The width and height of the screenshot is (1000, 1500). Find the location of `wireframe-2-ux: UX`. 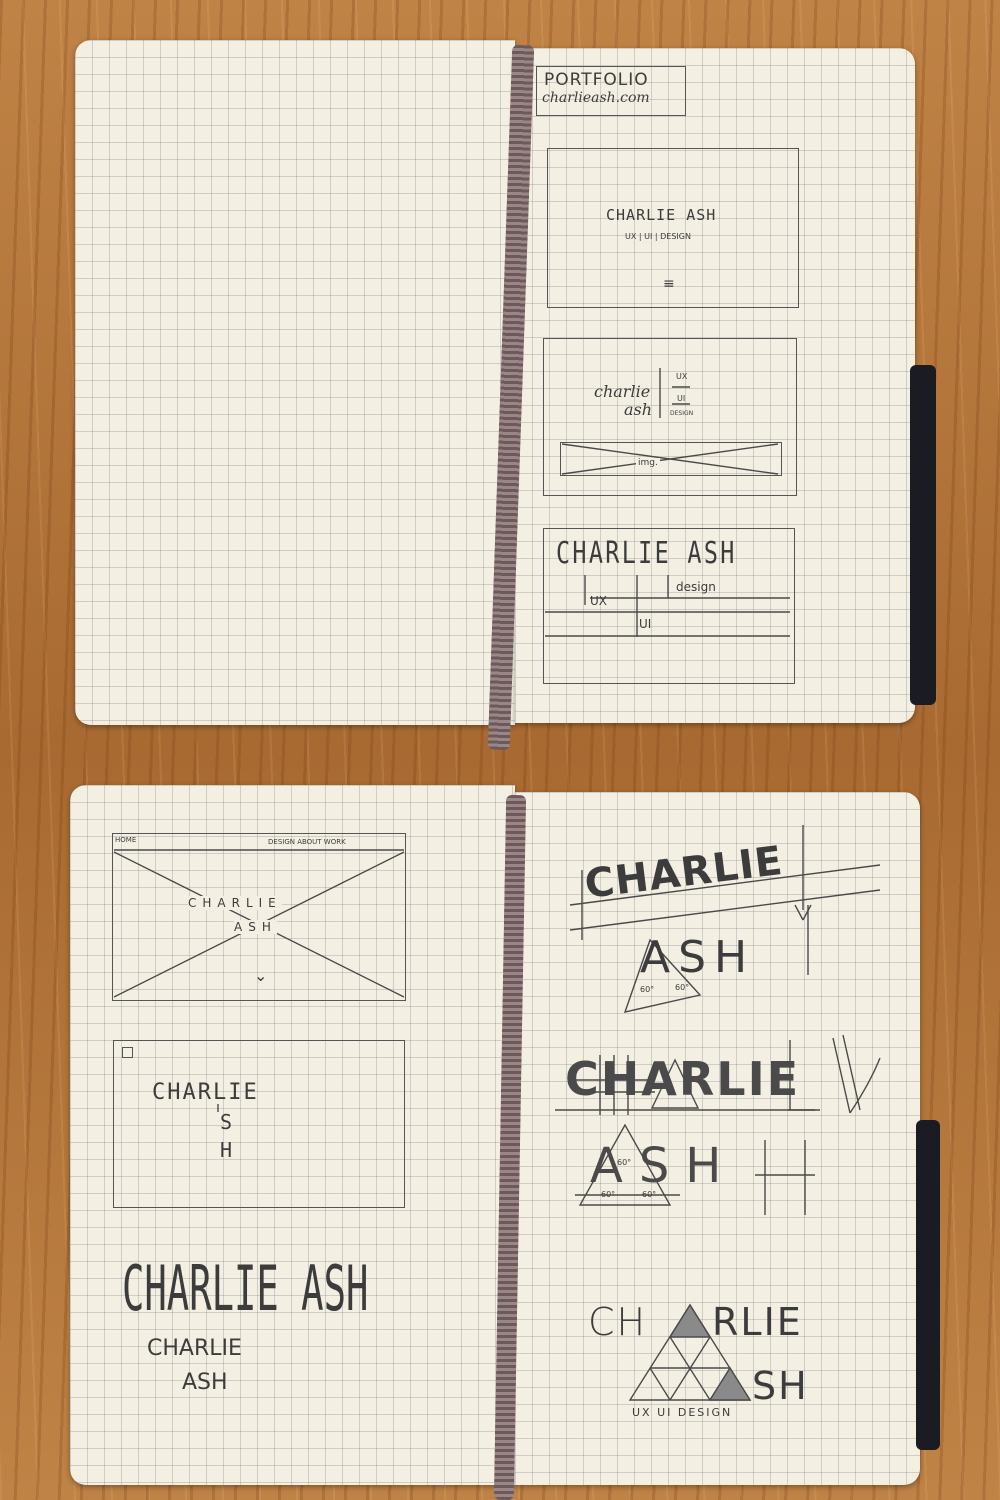

wireframe-2-ux: UX is located at coordinates (682, 376).